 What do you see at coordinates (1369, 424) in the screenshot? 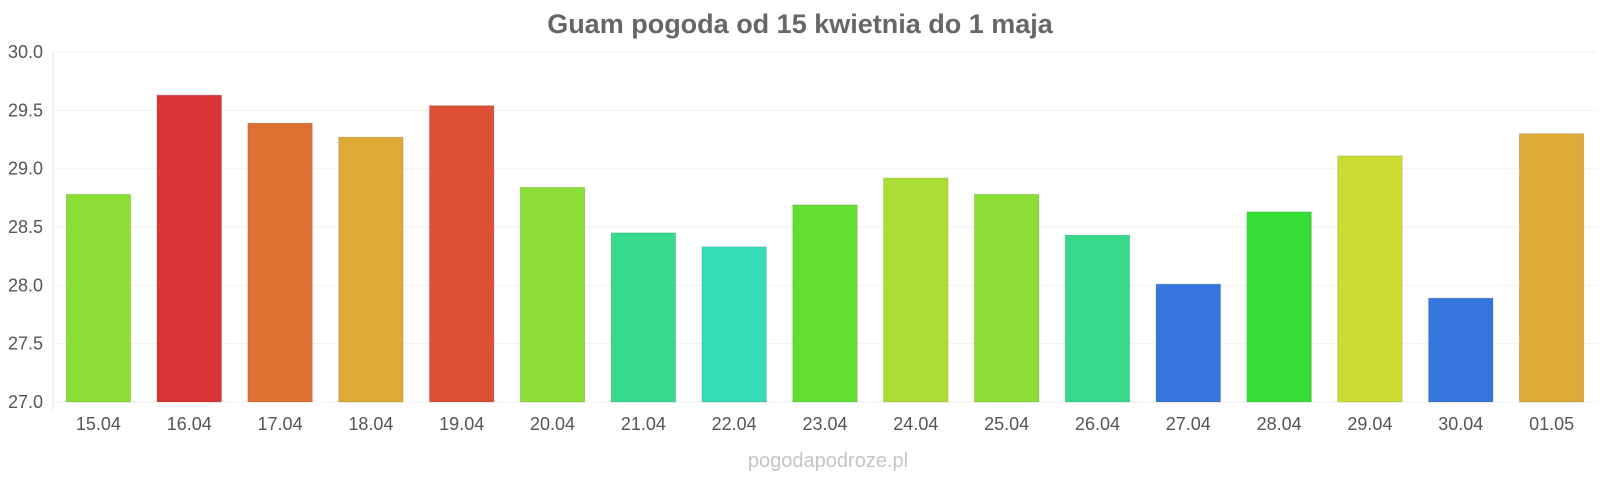
I see `x-tick-label: 29.04` at bounding box center [1369, 424].